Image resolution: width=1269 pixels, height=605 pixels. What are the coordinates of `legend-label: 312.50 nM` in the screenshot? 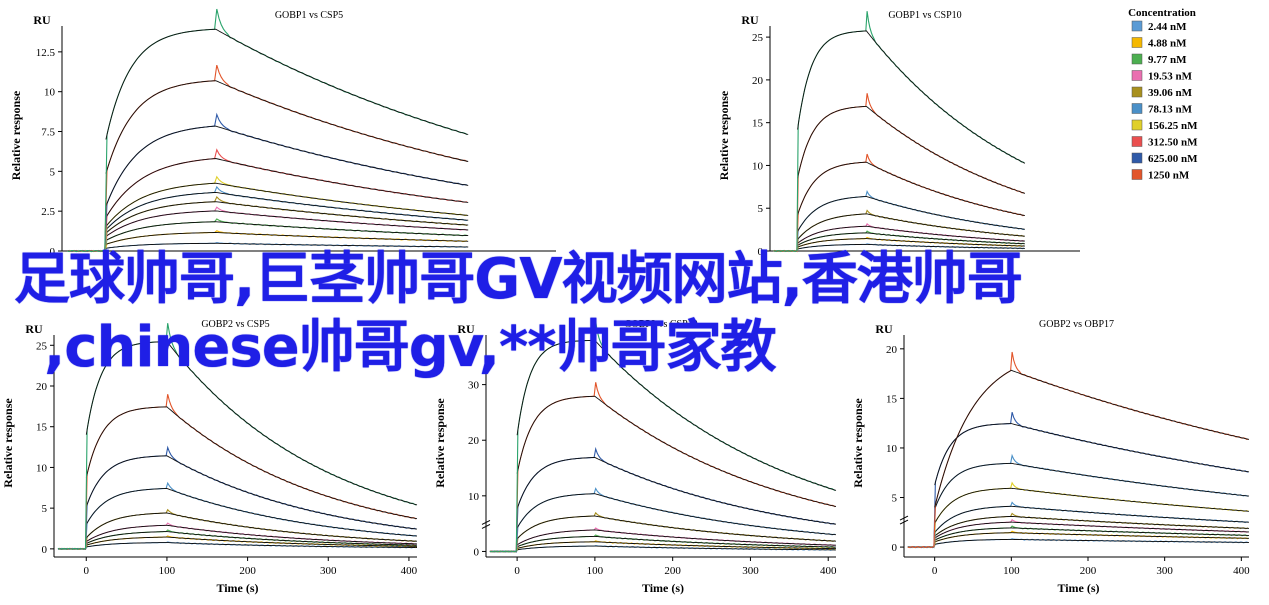 It's located at (1173, 143).